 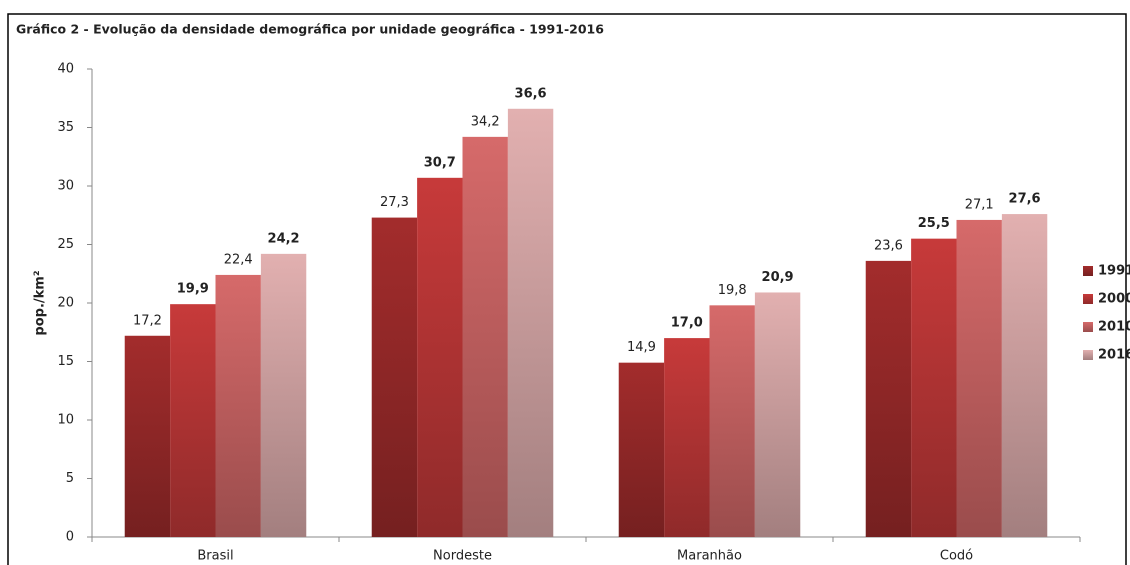 I want to click on data-label: 25,5, so click(x=934, y=223).